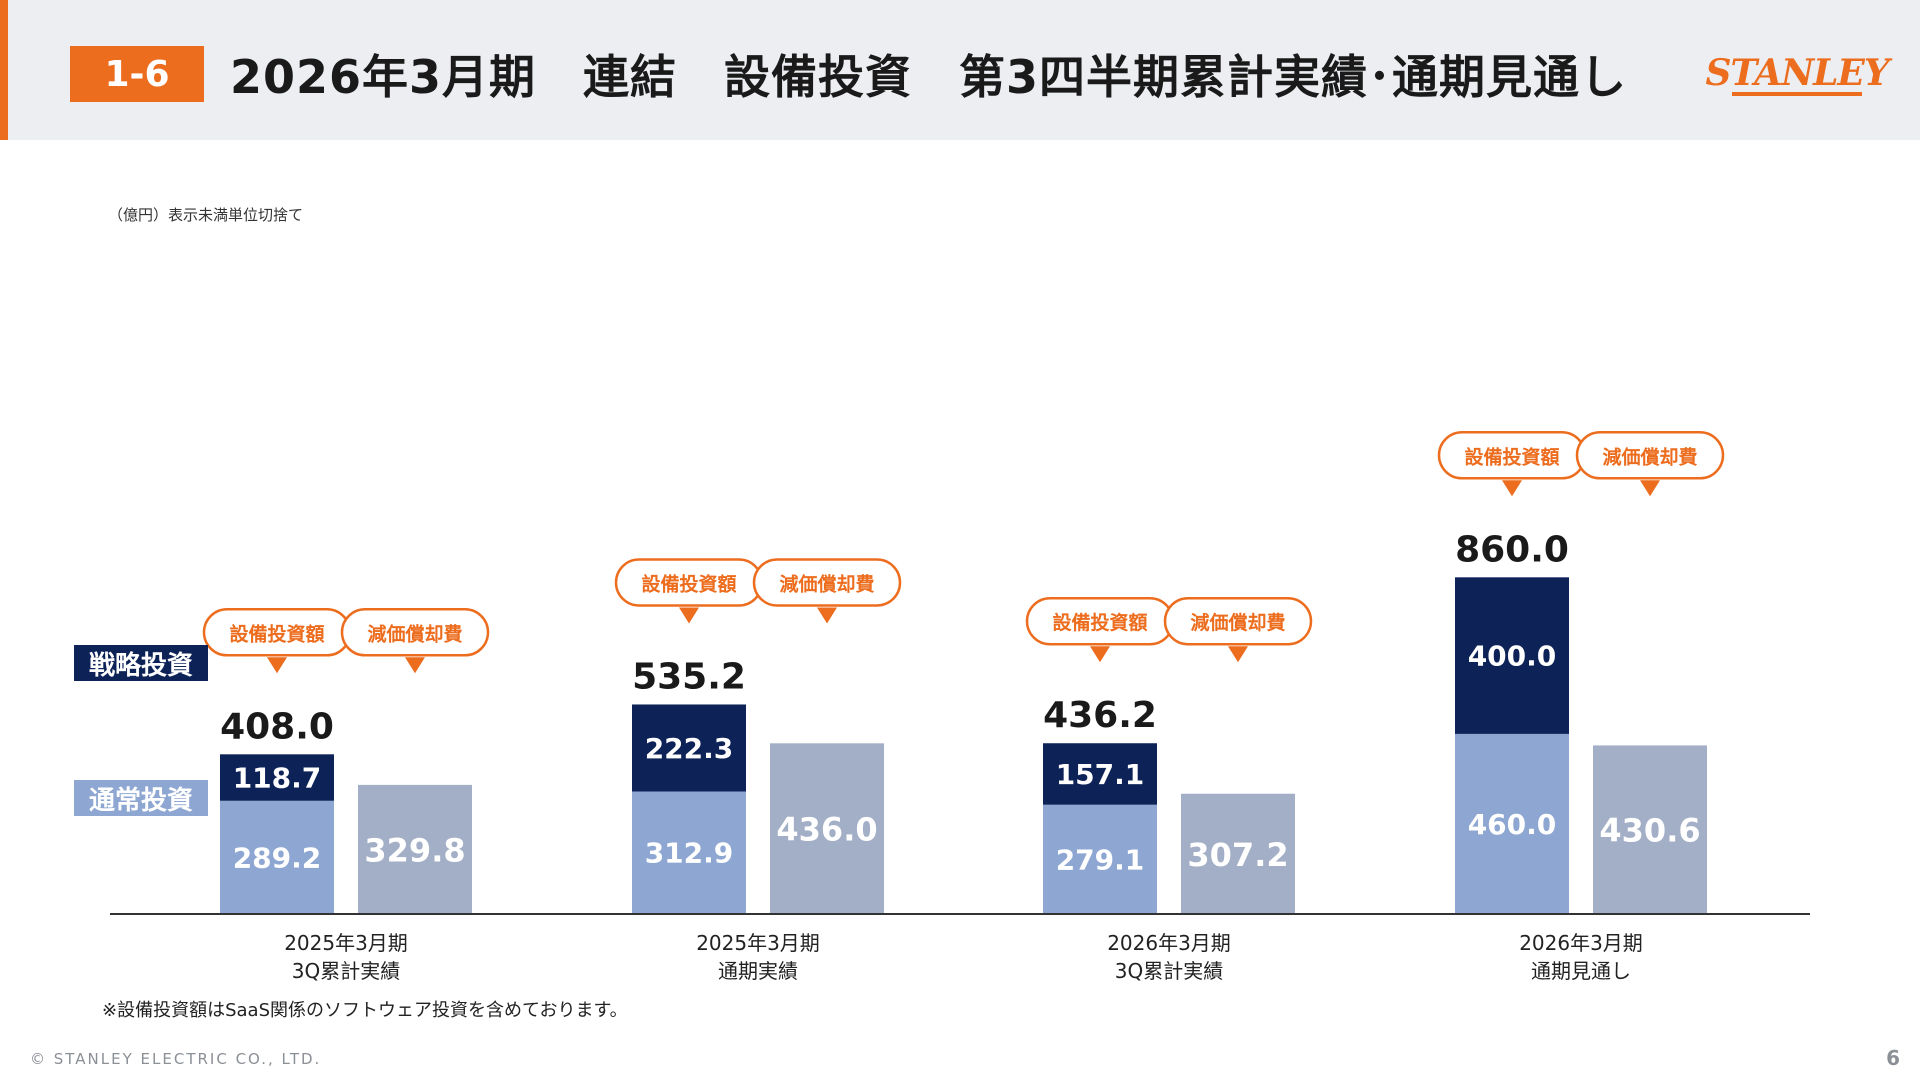  I want to click on label-strategic-2: 157.1, so click(1100, 774).